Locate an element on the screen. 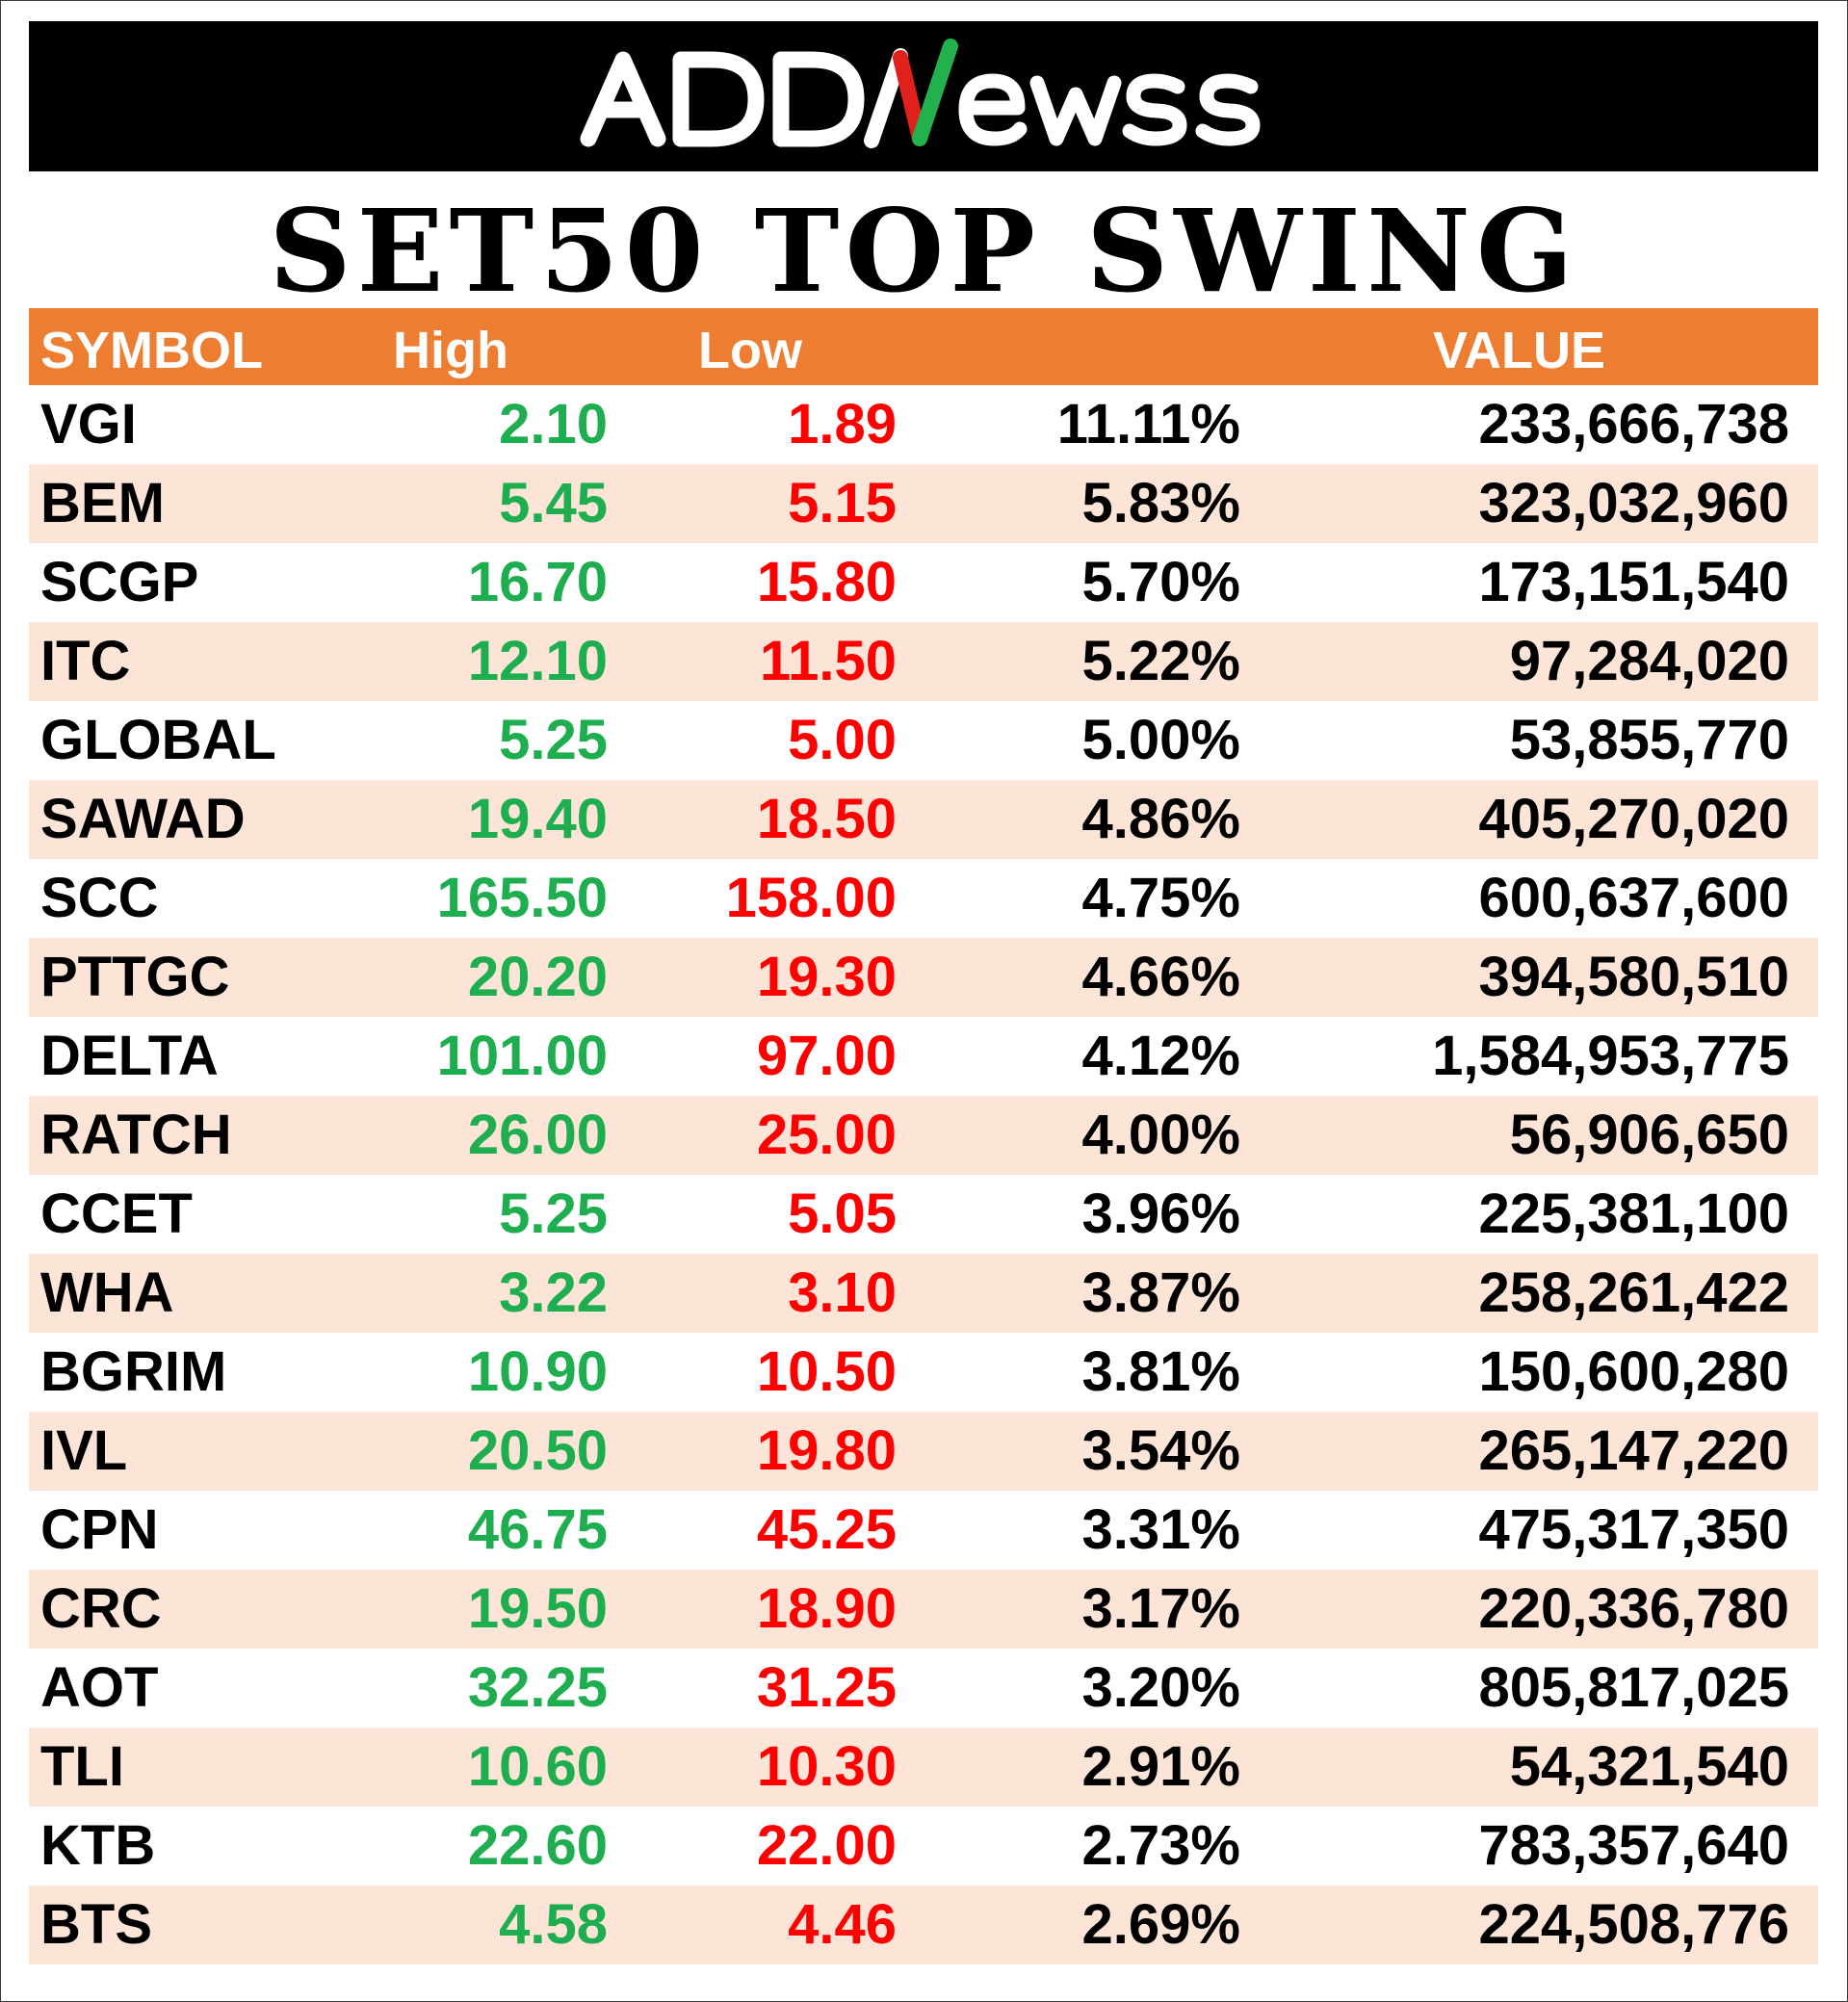 The image size is (1848, 2002). row-percent: 3.87% is located at coordinates (1160, 1292).